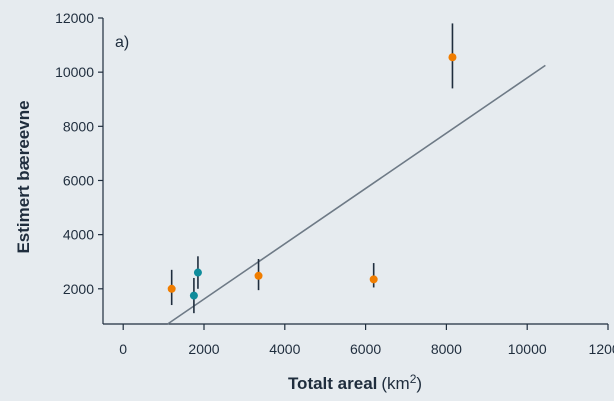 The height and width of the screenshot is (401, 614). I want to click on x-axis-unit: (km, so click(395, 383).